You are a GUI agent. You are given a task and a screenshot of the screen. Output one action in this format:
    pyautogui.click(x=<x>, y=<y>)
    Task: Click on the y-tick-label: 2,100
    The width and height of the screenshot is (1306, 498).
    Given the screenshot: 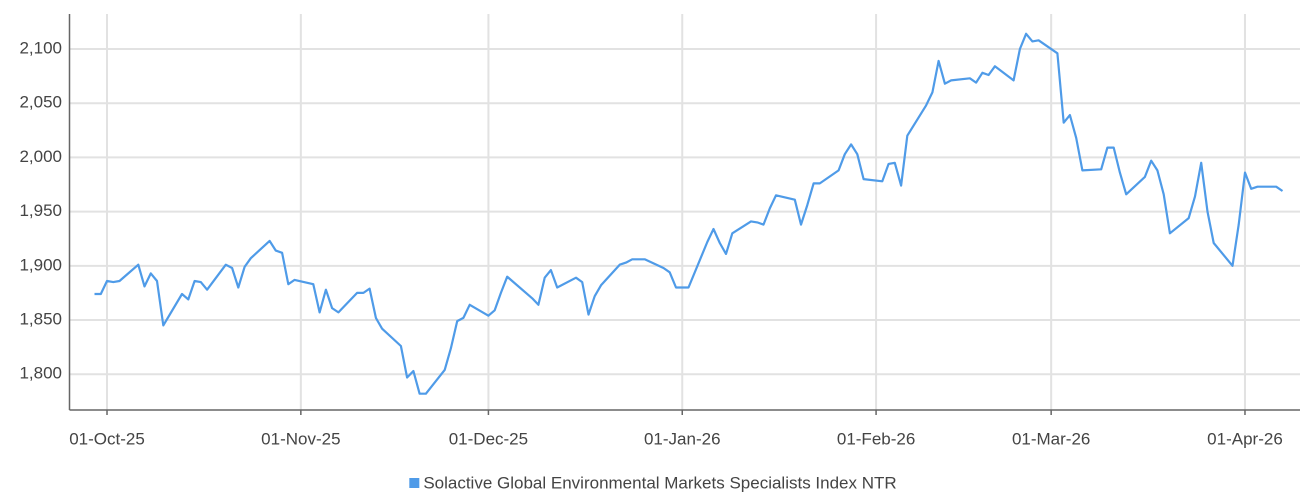 What is the action you would take?
    pyautogui.click(x=40, y=47)
    